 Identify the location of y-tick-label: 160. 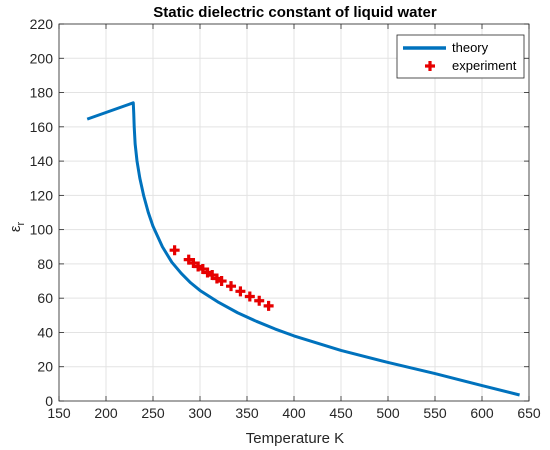
(42, 127).